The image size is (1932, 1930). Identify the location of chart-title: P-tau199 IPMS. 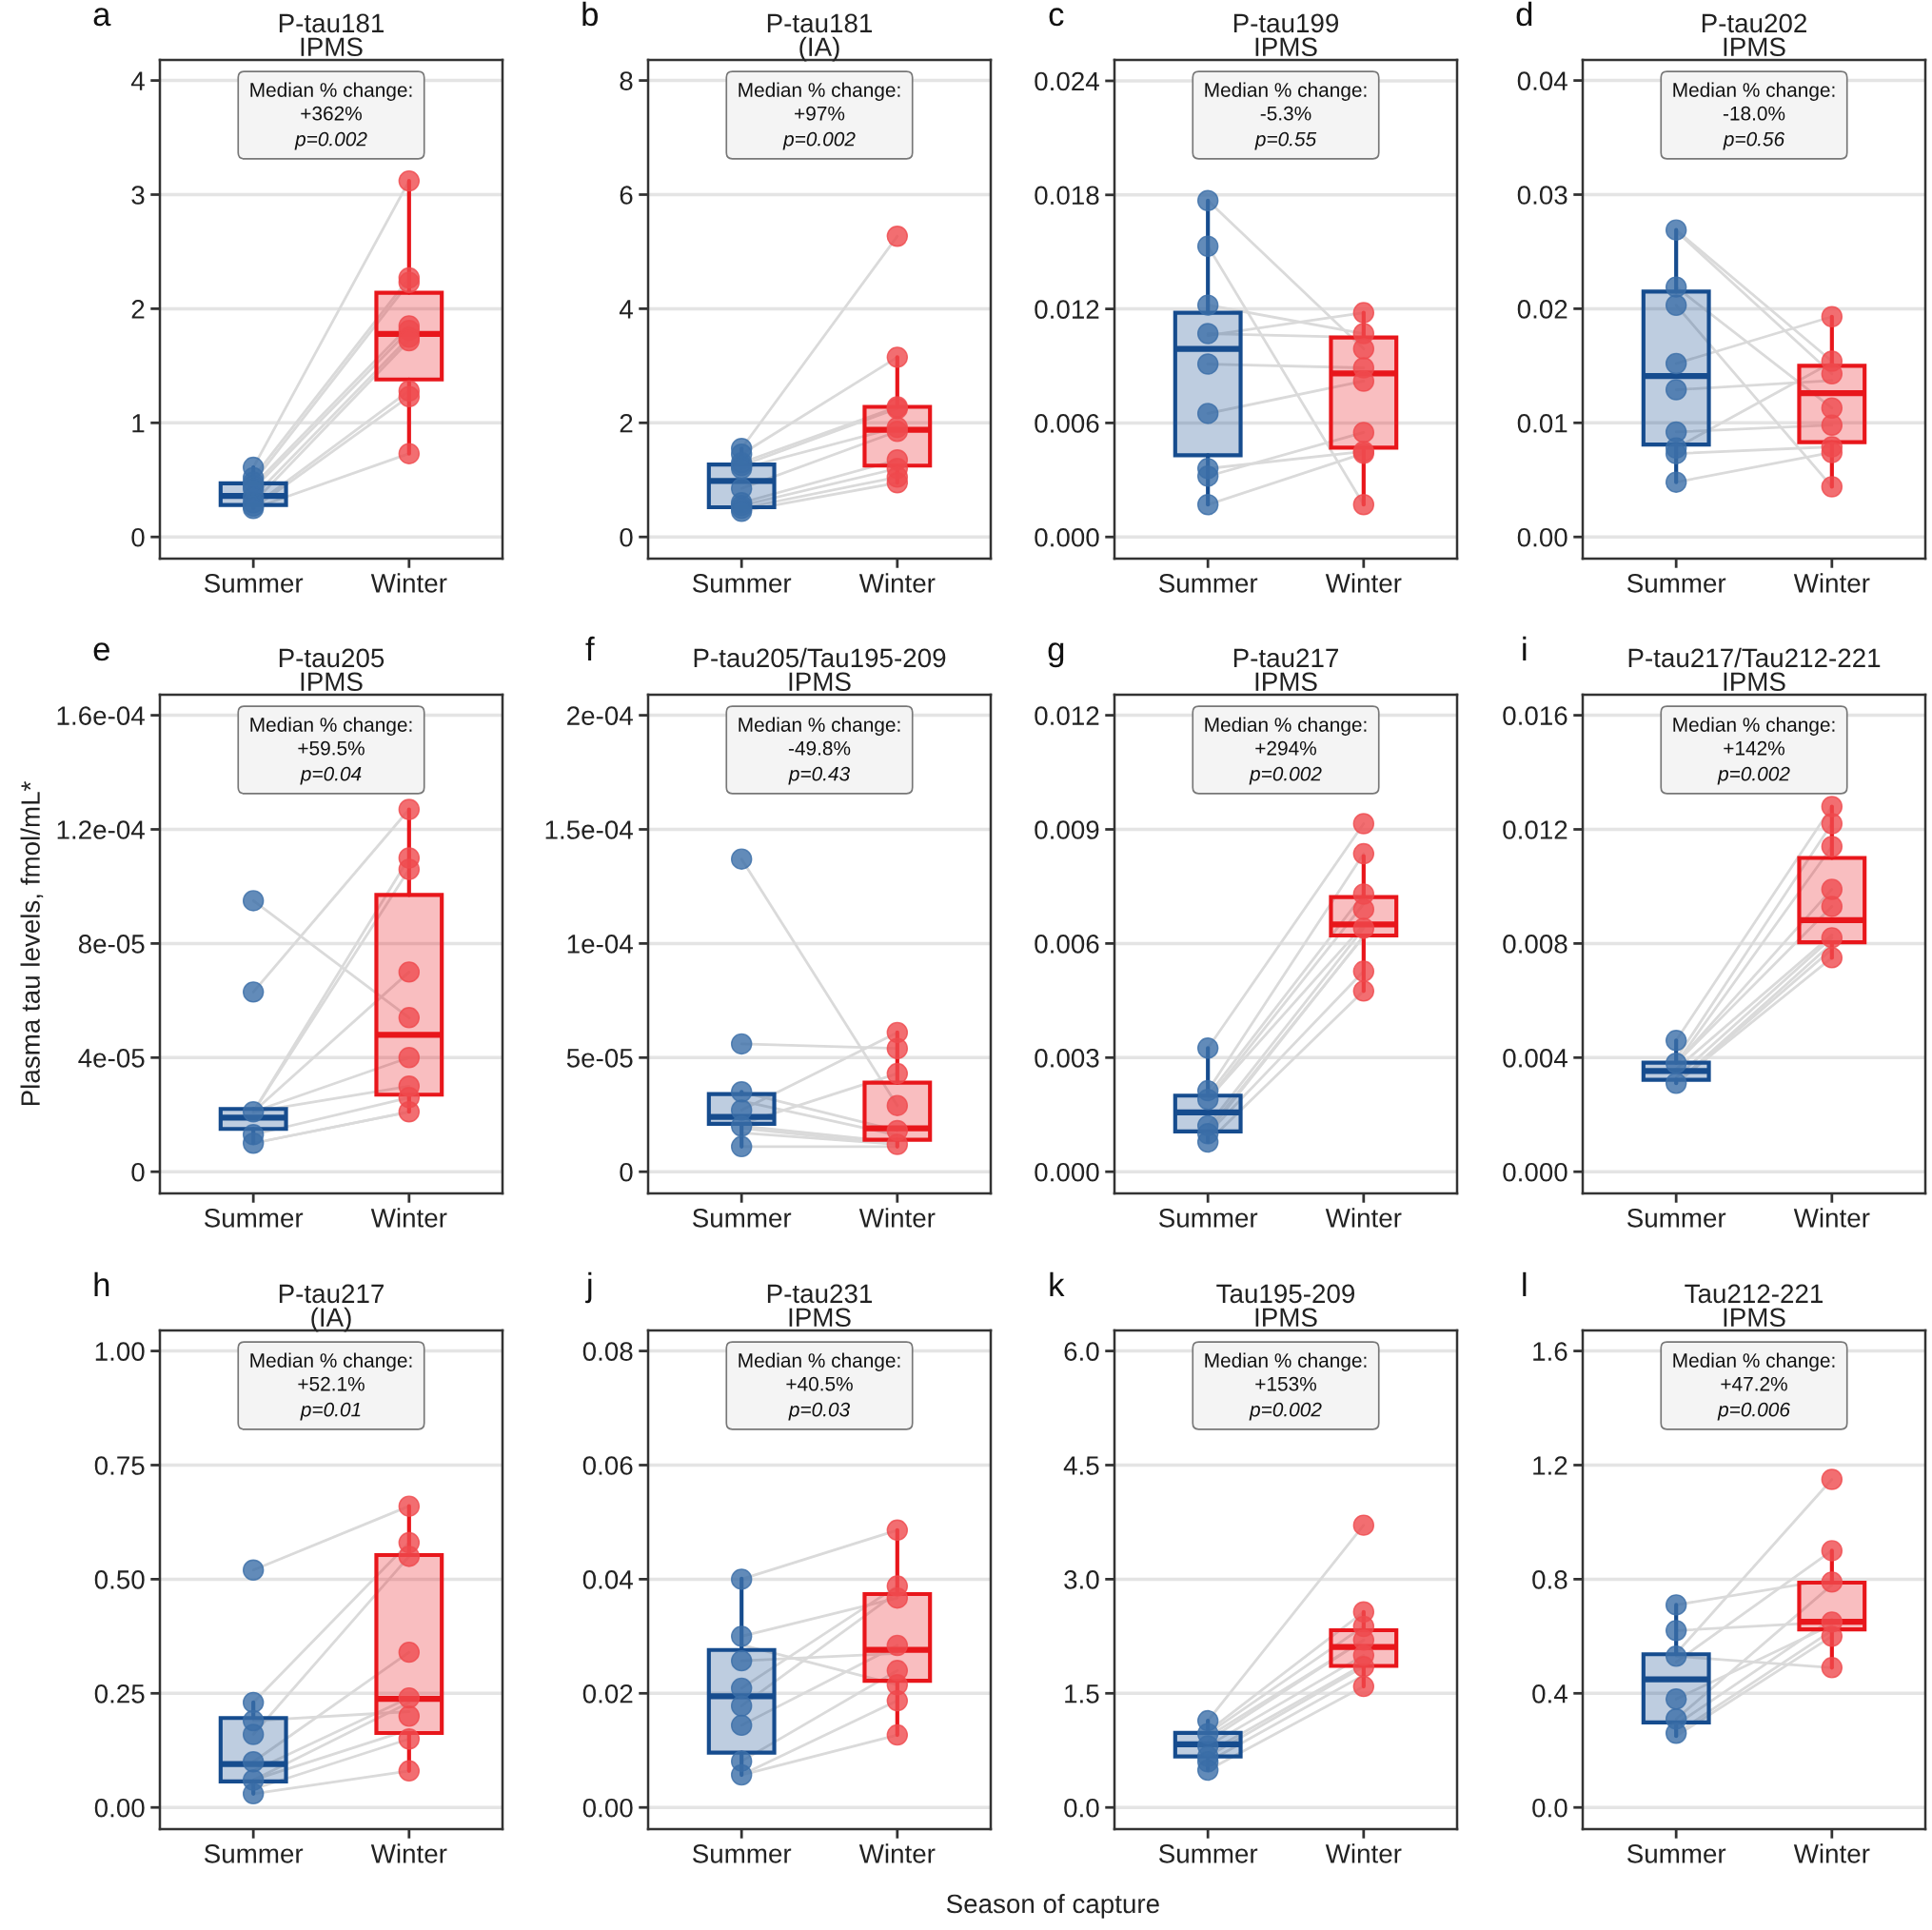
(1286, 35).